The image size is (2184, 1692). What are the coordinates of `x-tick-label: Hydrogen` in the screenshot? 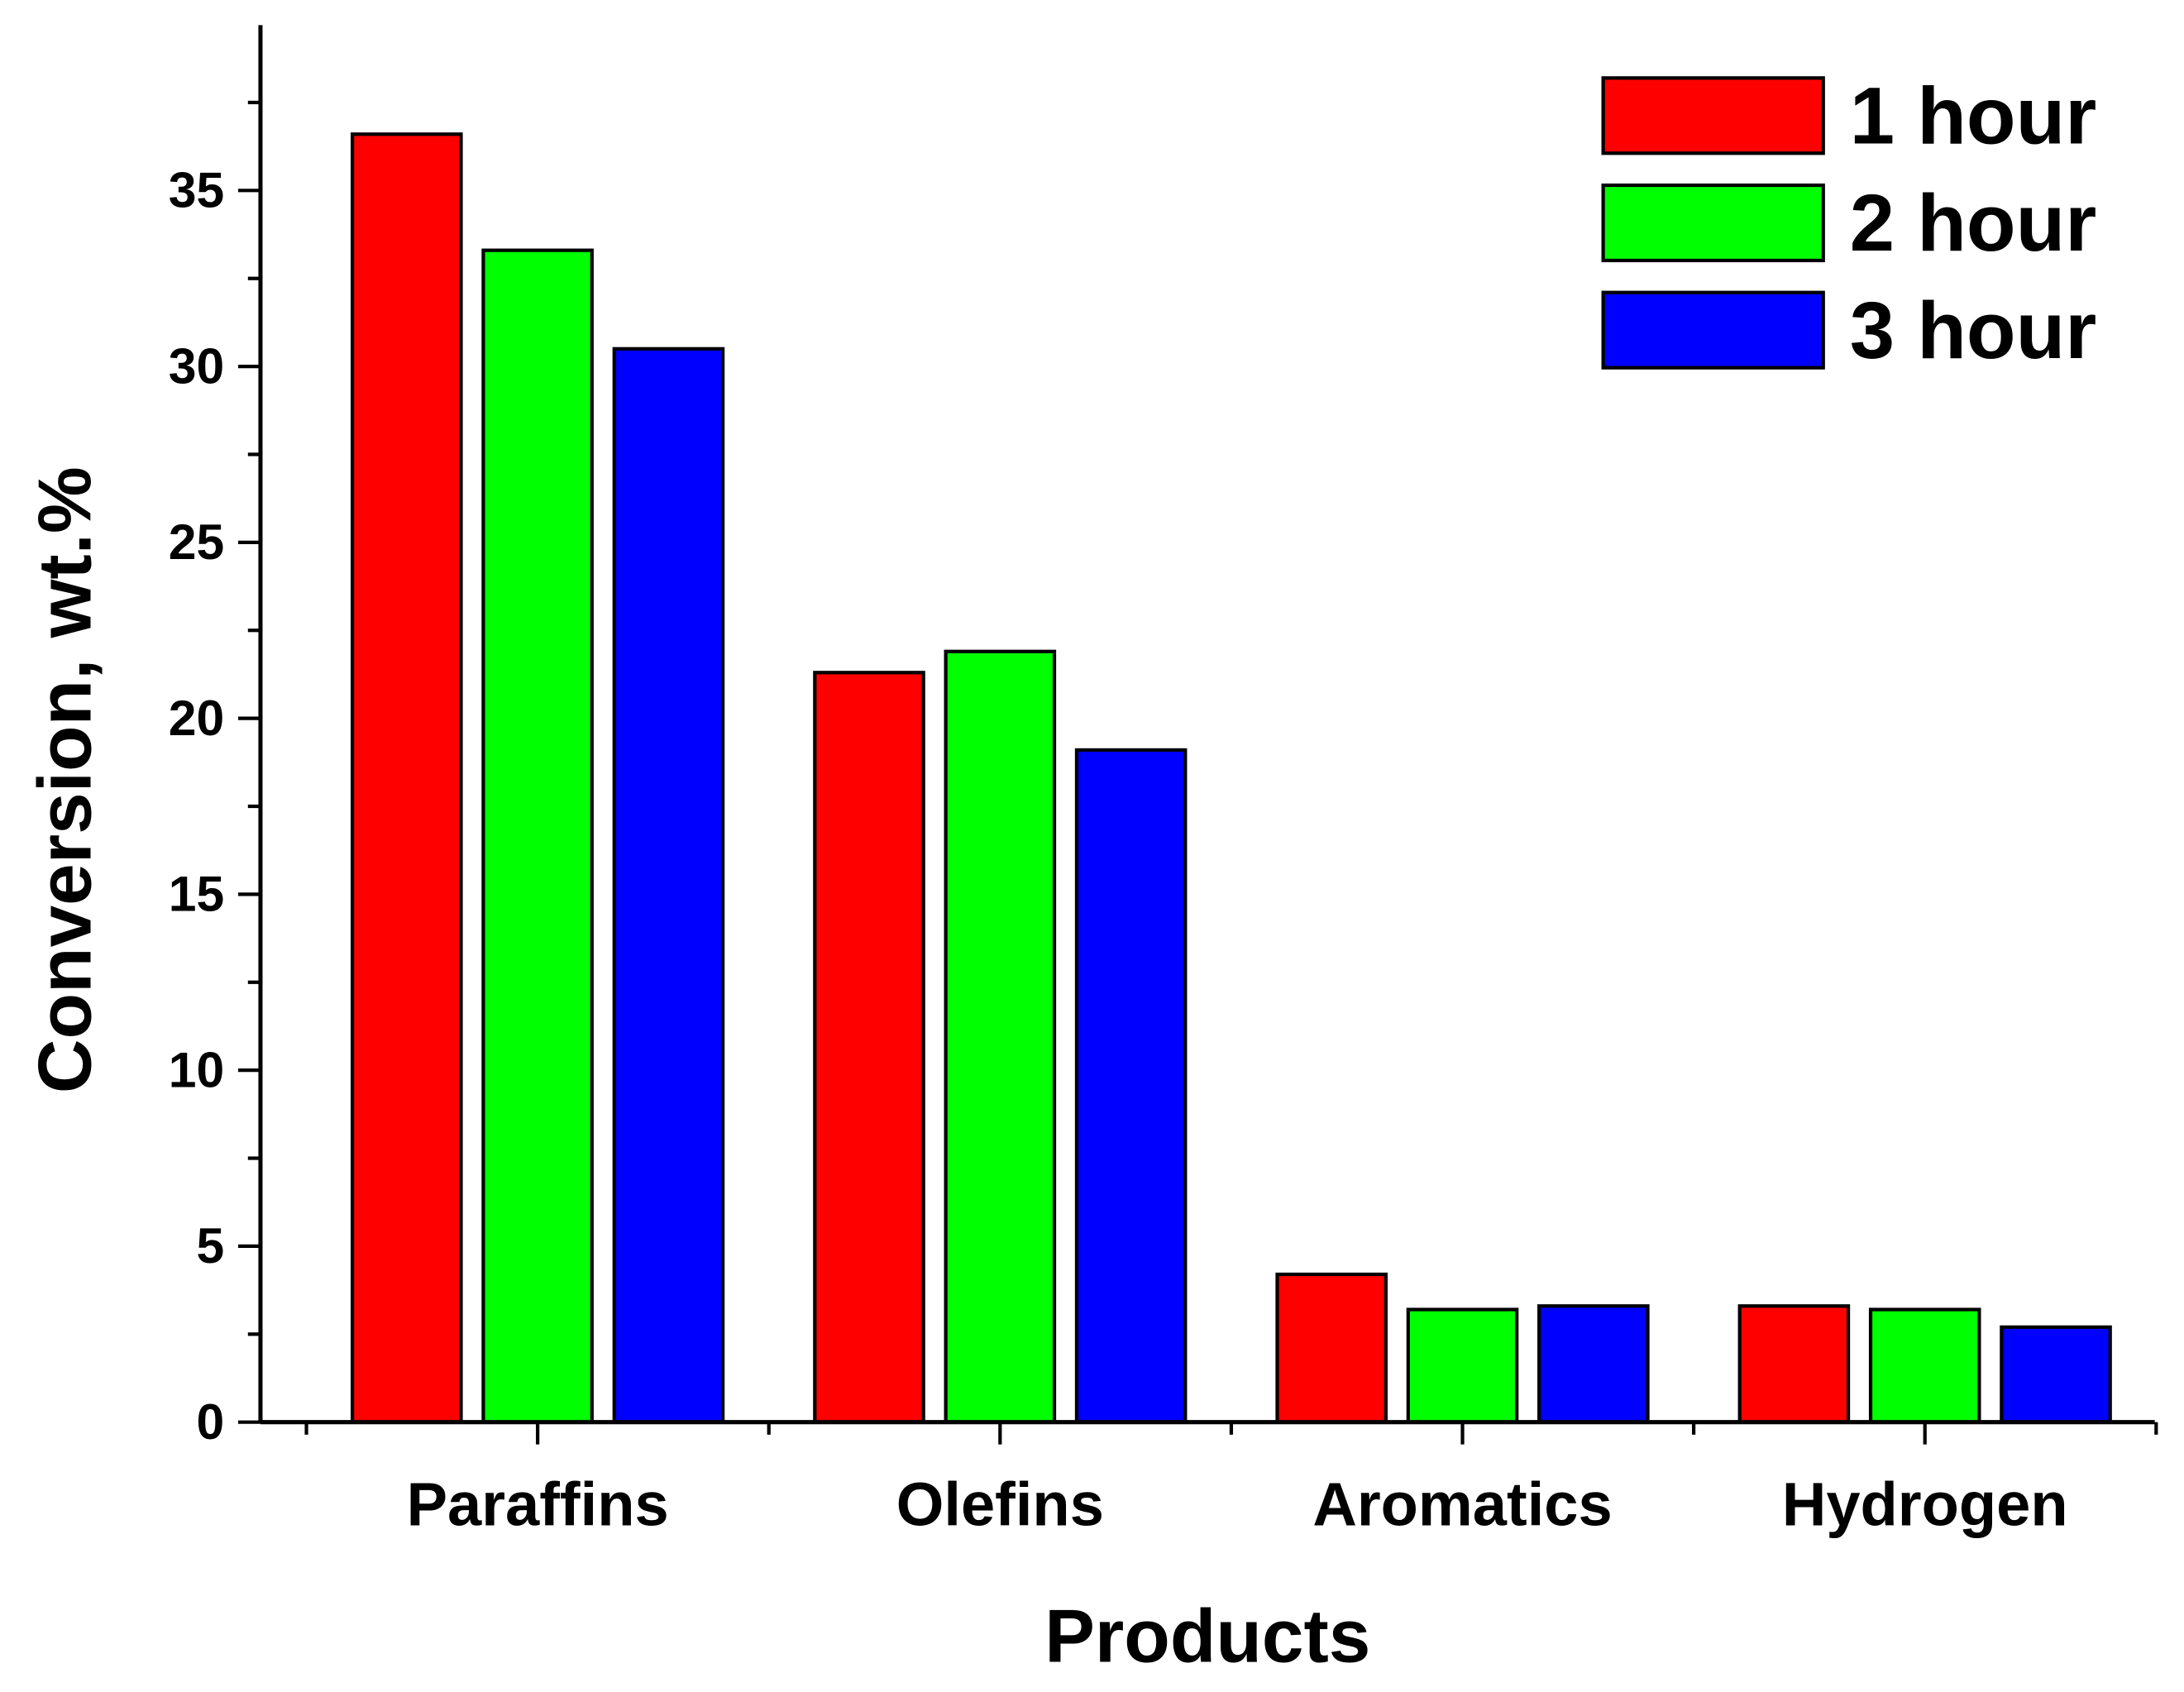 It's located at (1925, 1504).